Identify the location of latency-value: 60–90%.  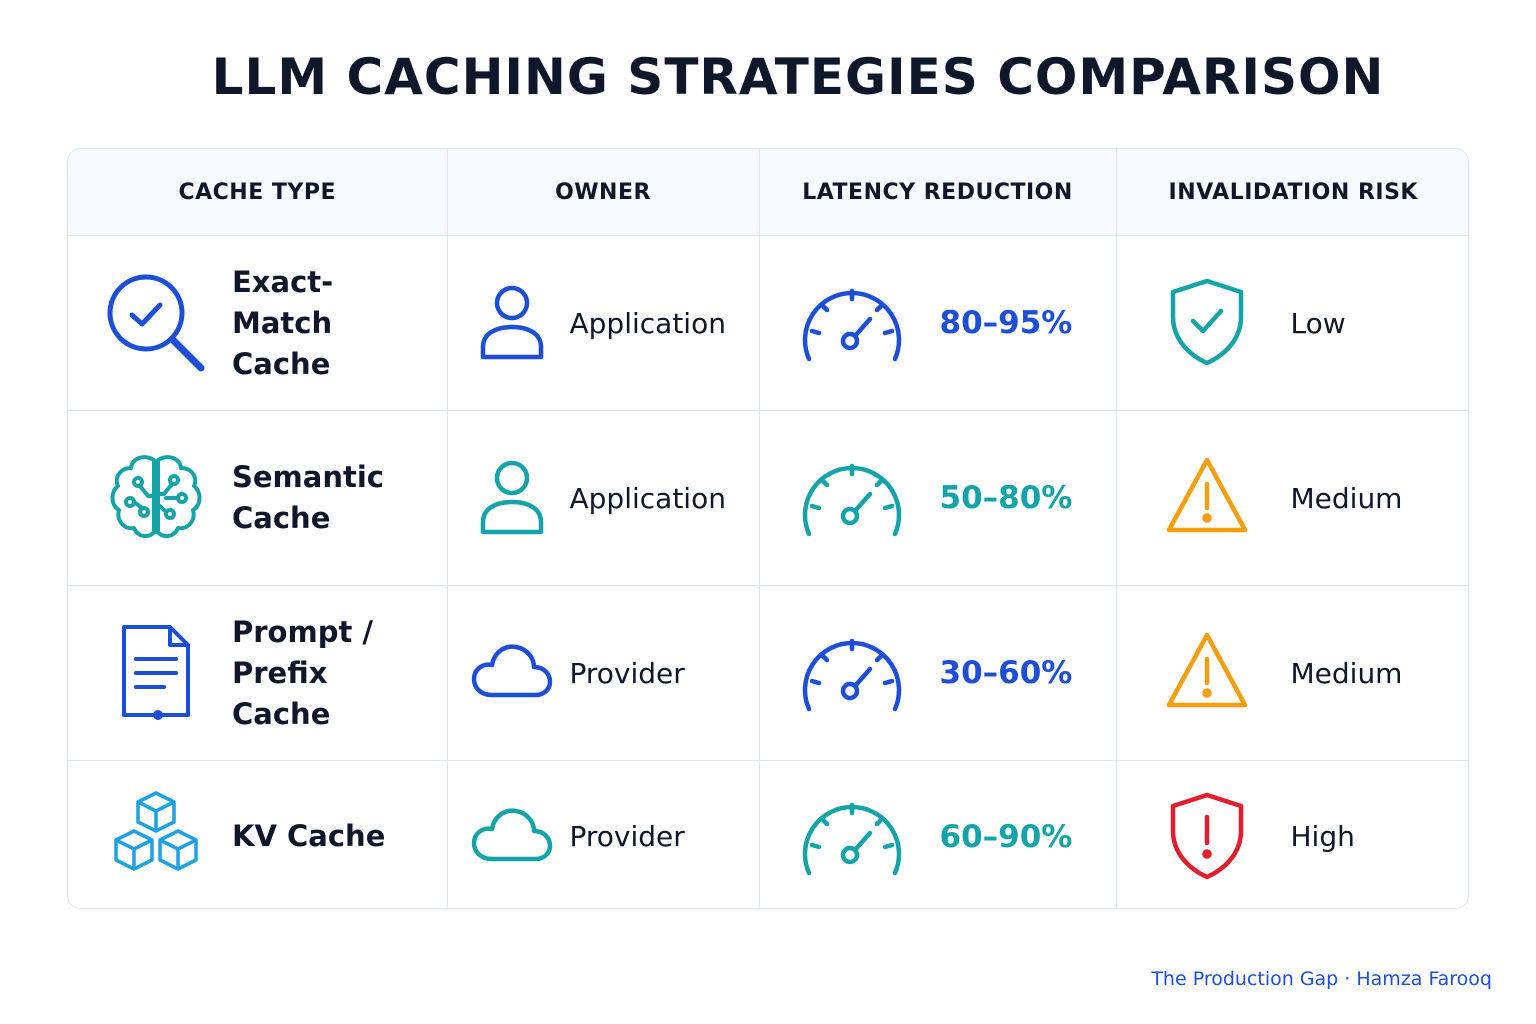
(1006, 836).